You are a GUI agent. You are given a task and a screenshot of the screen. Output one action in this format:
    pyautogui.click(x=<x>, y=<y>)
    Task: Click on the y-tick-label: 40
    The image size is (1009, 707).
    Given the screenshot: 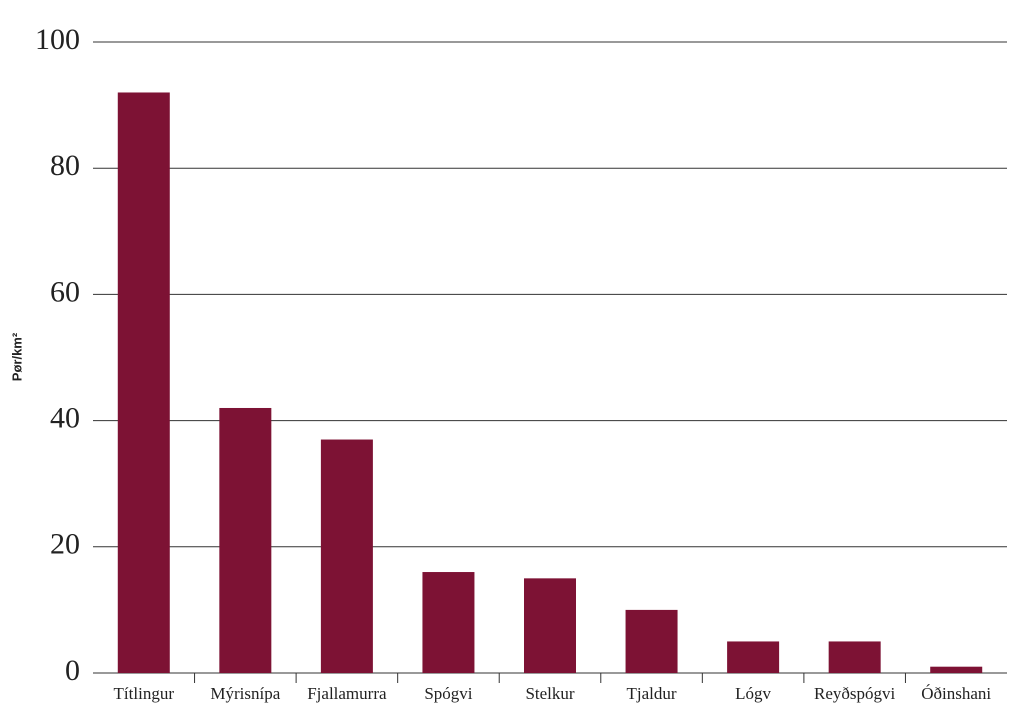 What is the action you would take?
    pyautogui.click(x=65, y=417)
    